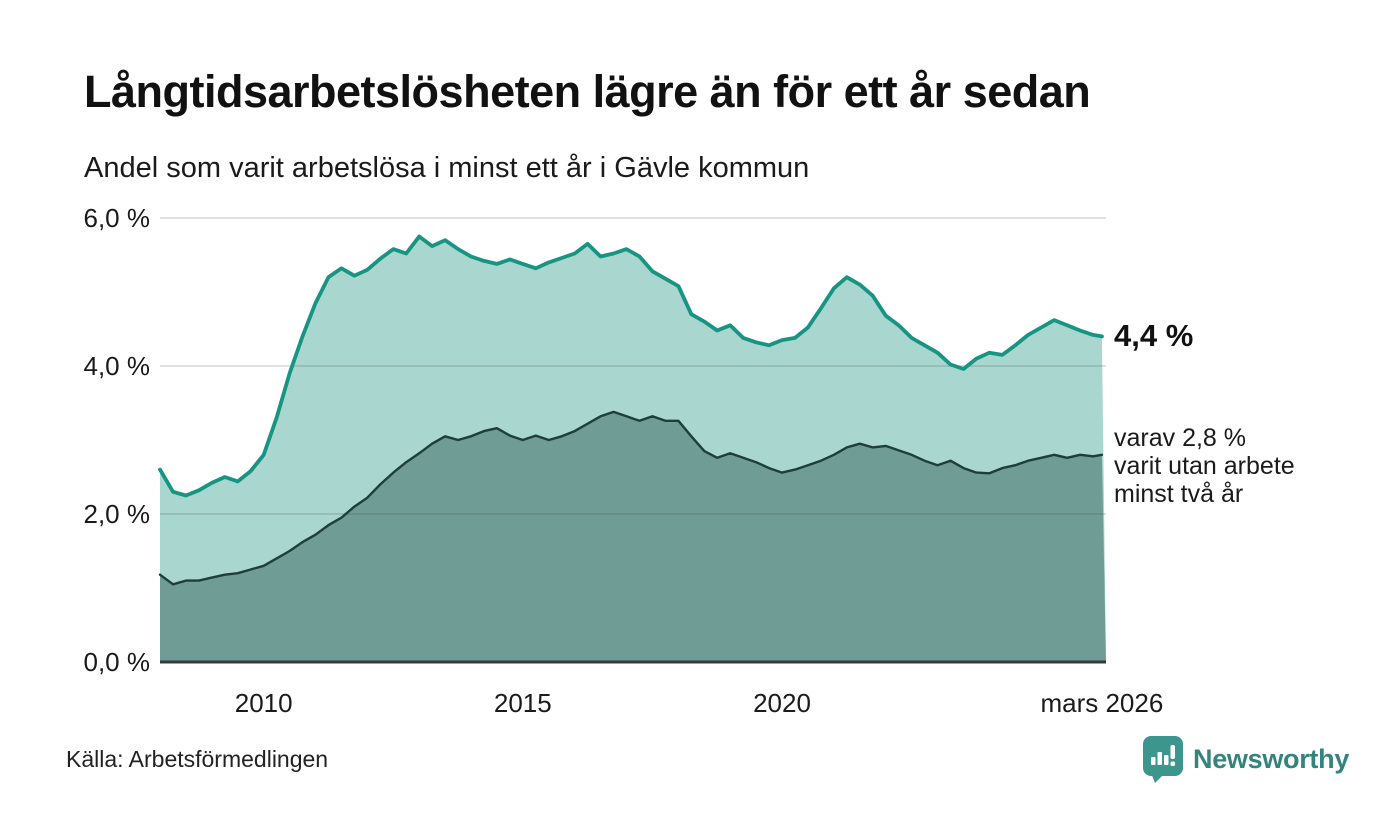 The image size is (1400, 840). I want to click on source-attribution: Källa: Arbetsförmedlingen, so click(197, 759).